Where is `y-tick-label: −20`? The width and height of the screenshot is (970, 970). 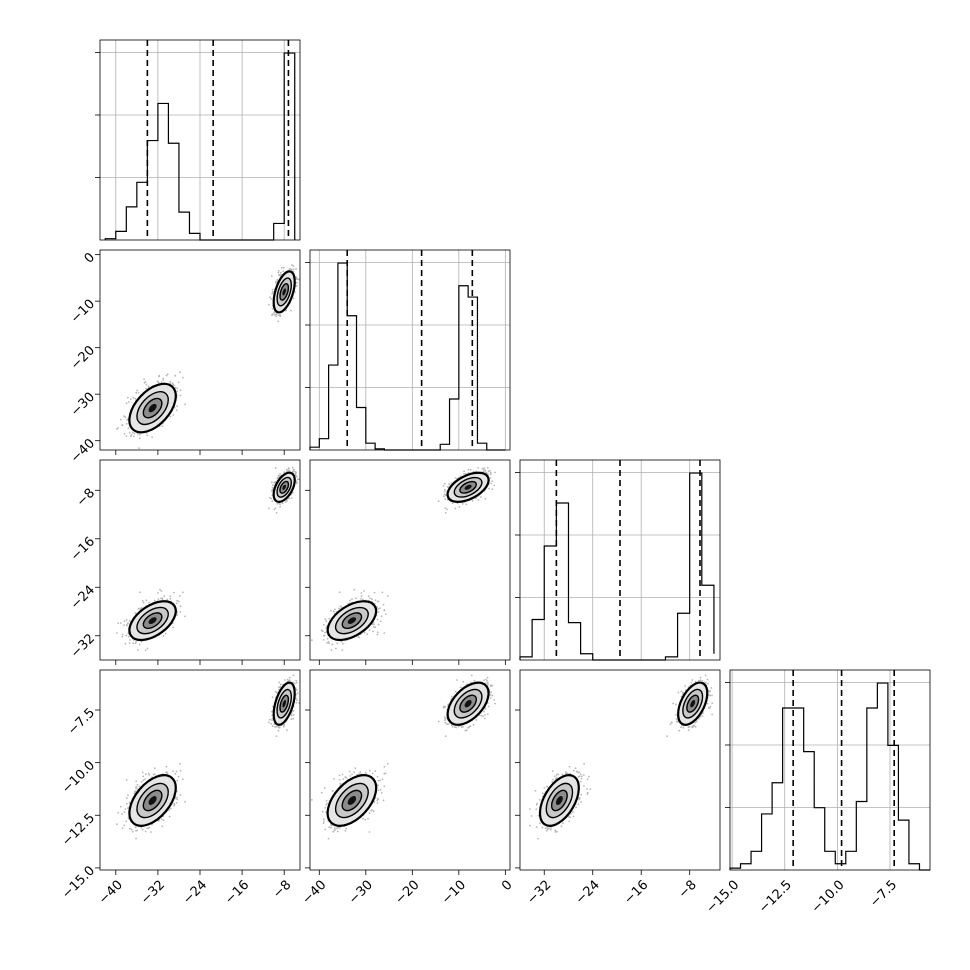
y-tick-label: −20 is located at coordinates (83, 358).